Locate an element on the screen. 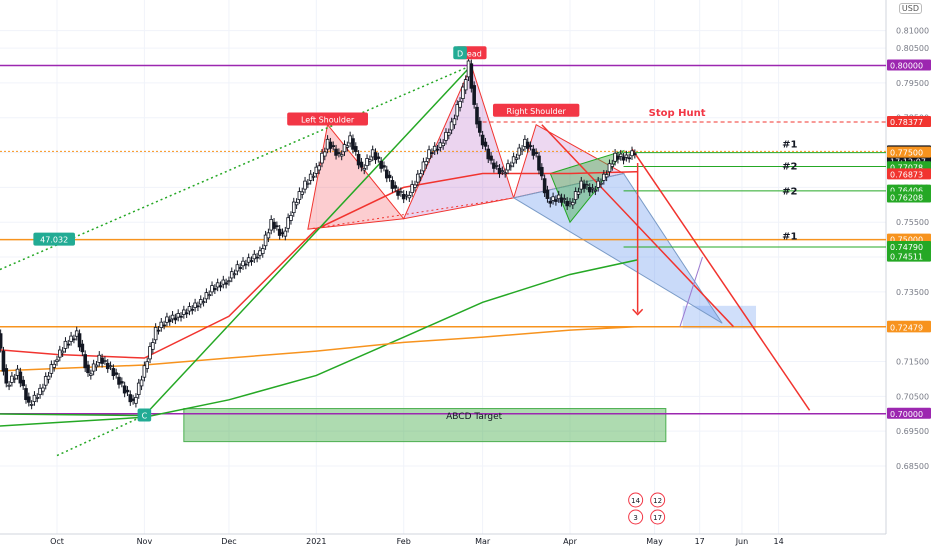  price-label: 0.77078 is located at coordinates (906, 167).